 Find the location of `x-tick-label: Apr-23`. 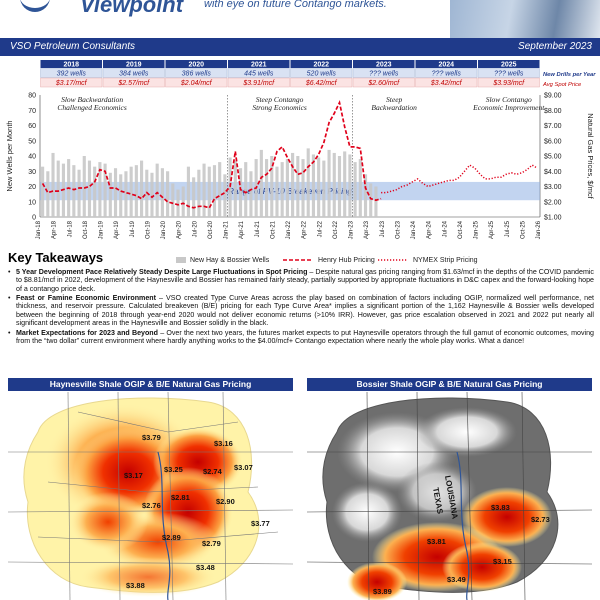

x-tick-label: Apr-23 is located at coordinates (367, 229).